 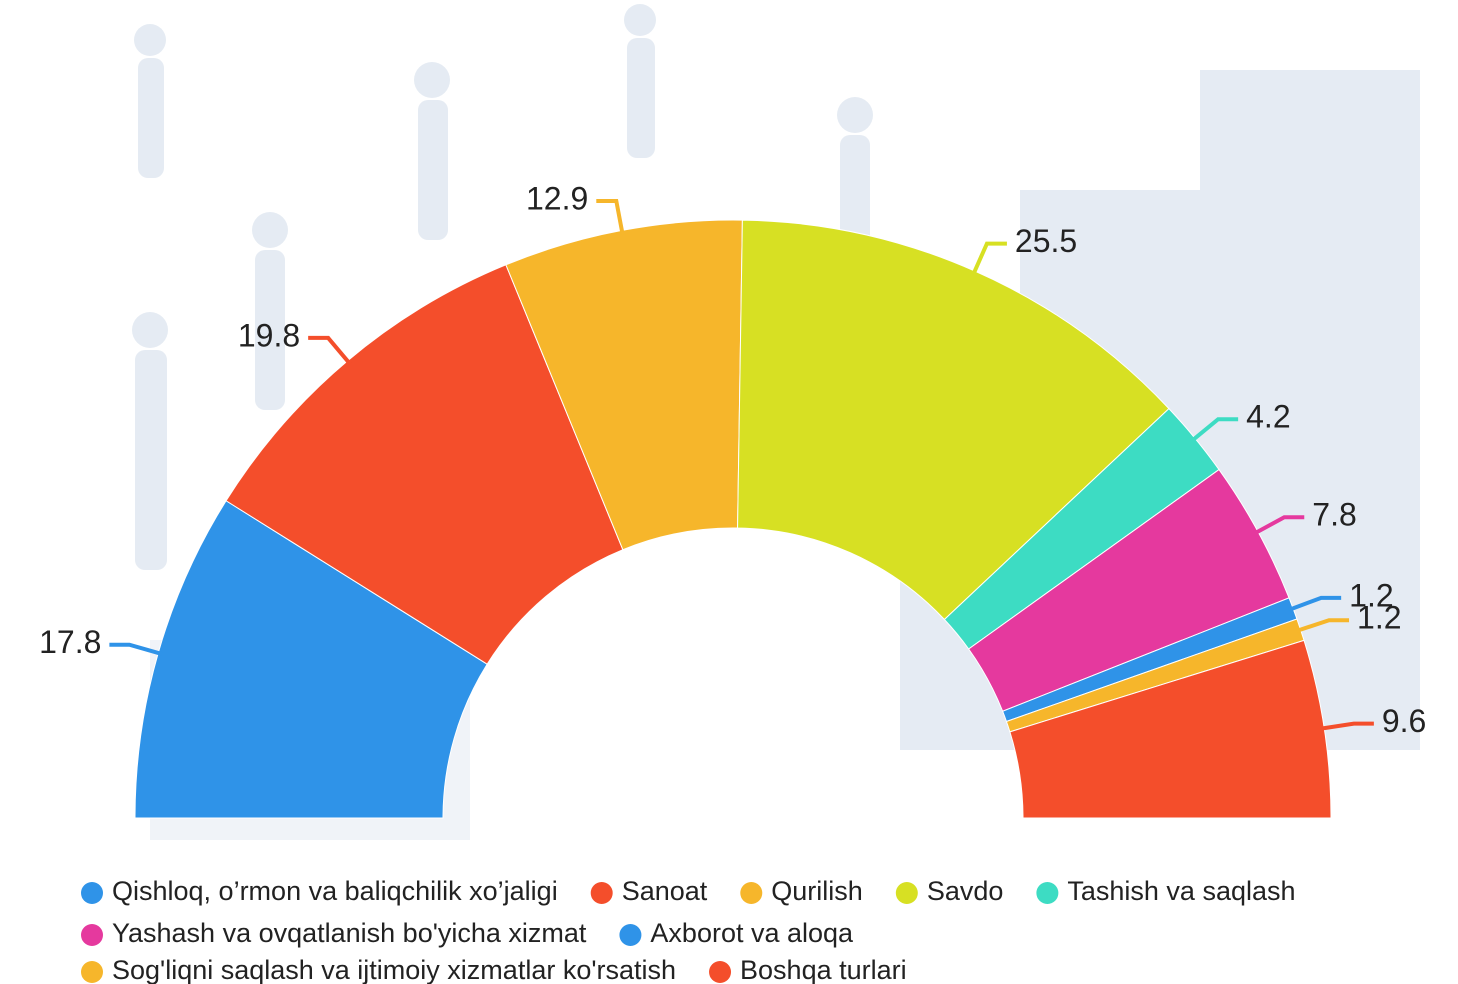 I want to click on legend-label: Boshqa turlari, so click(x=823, y=969).